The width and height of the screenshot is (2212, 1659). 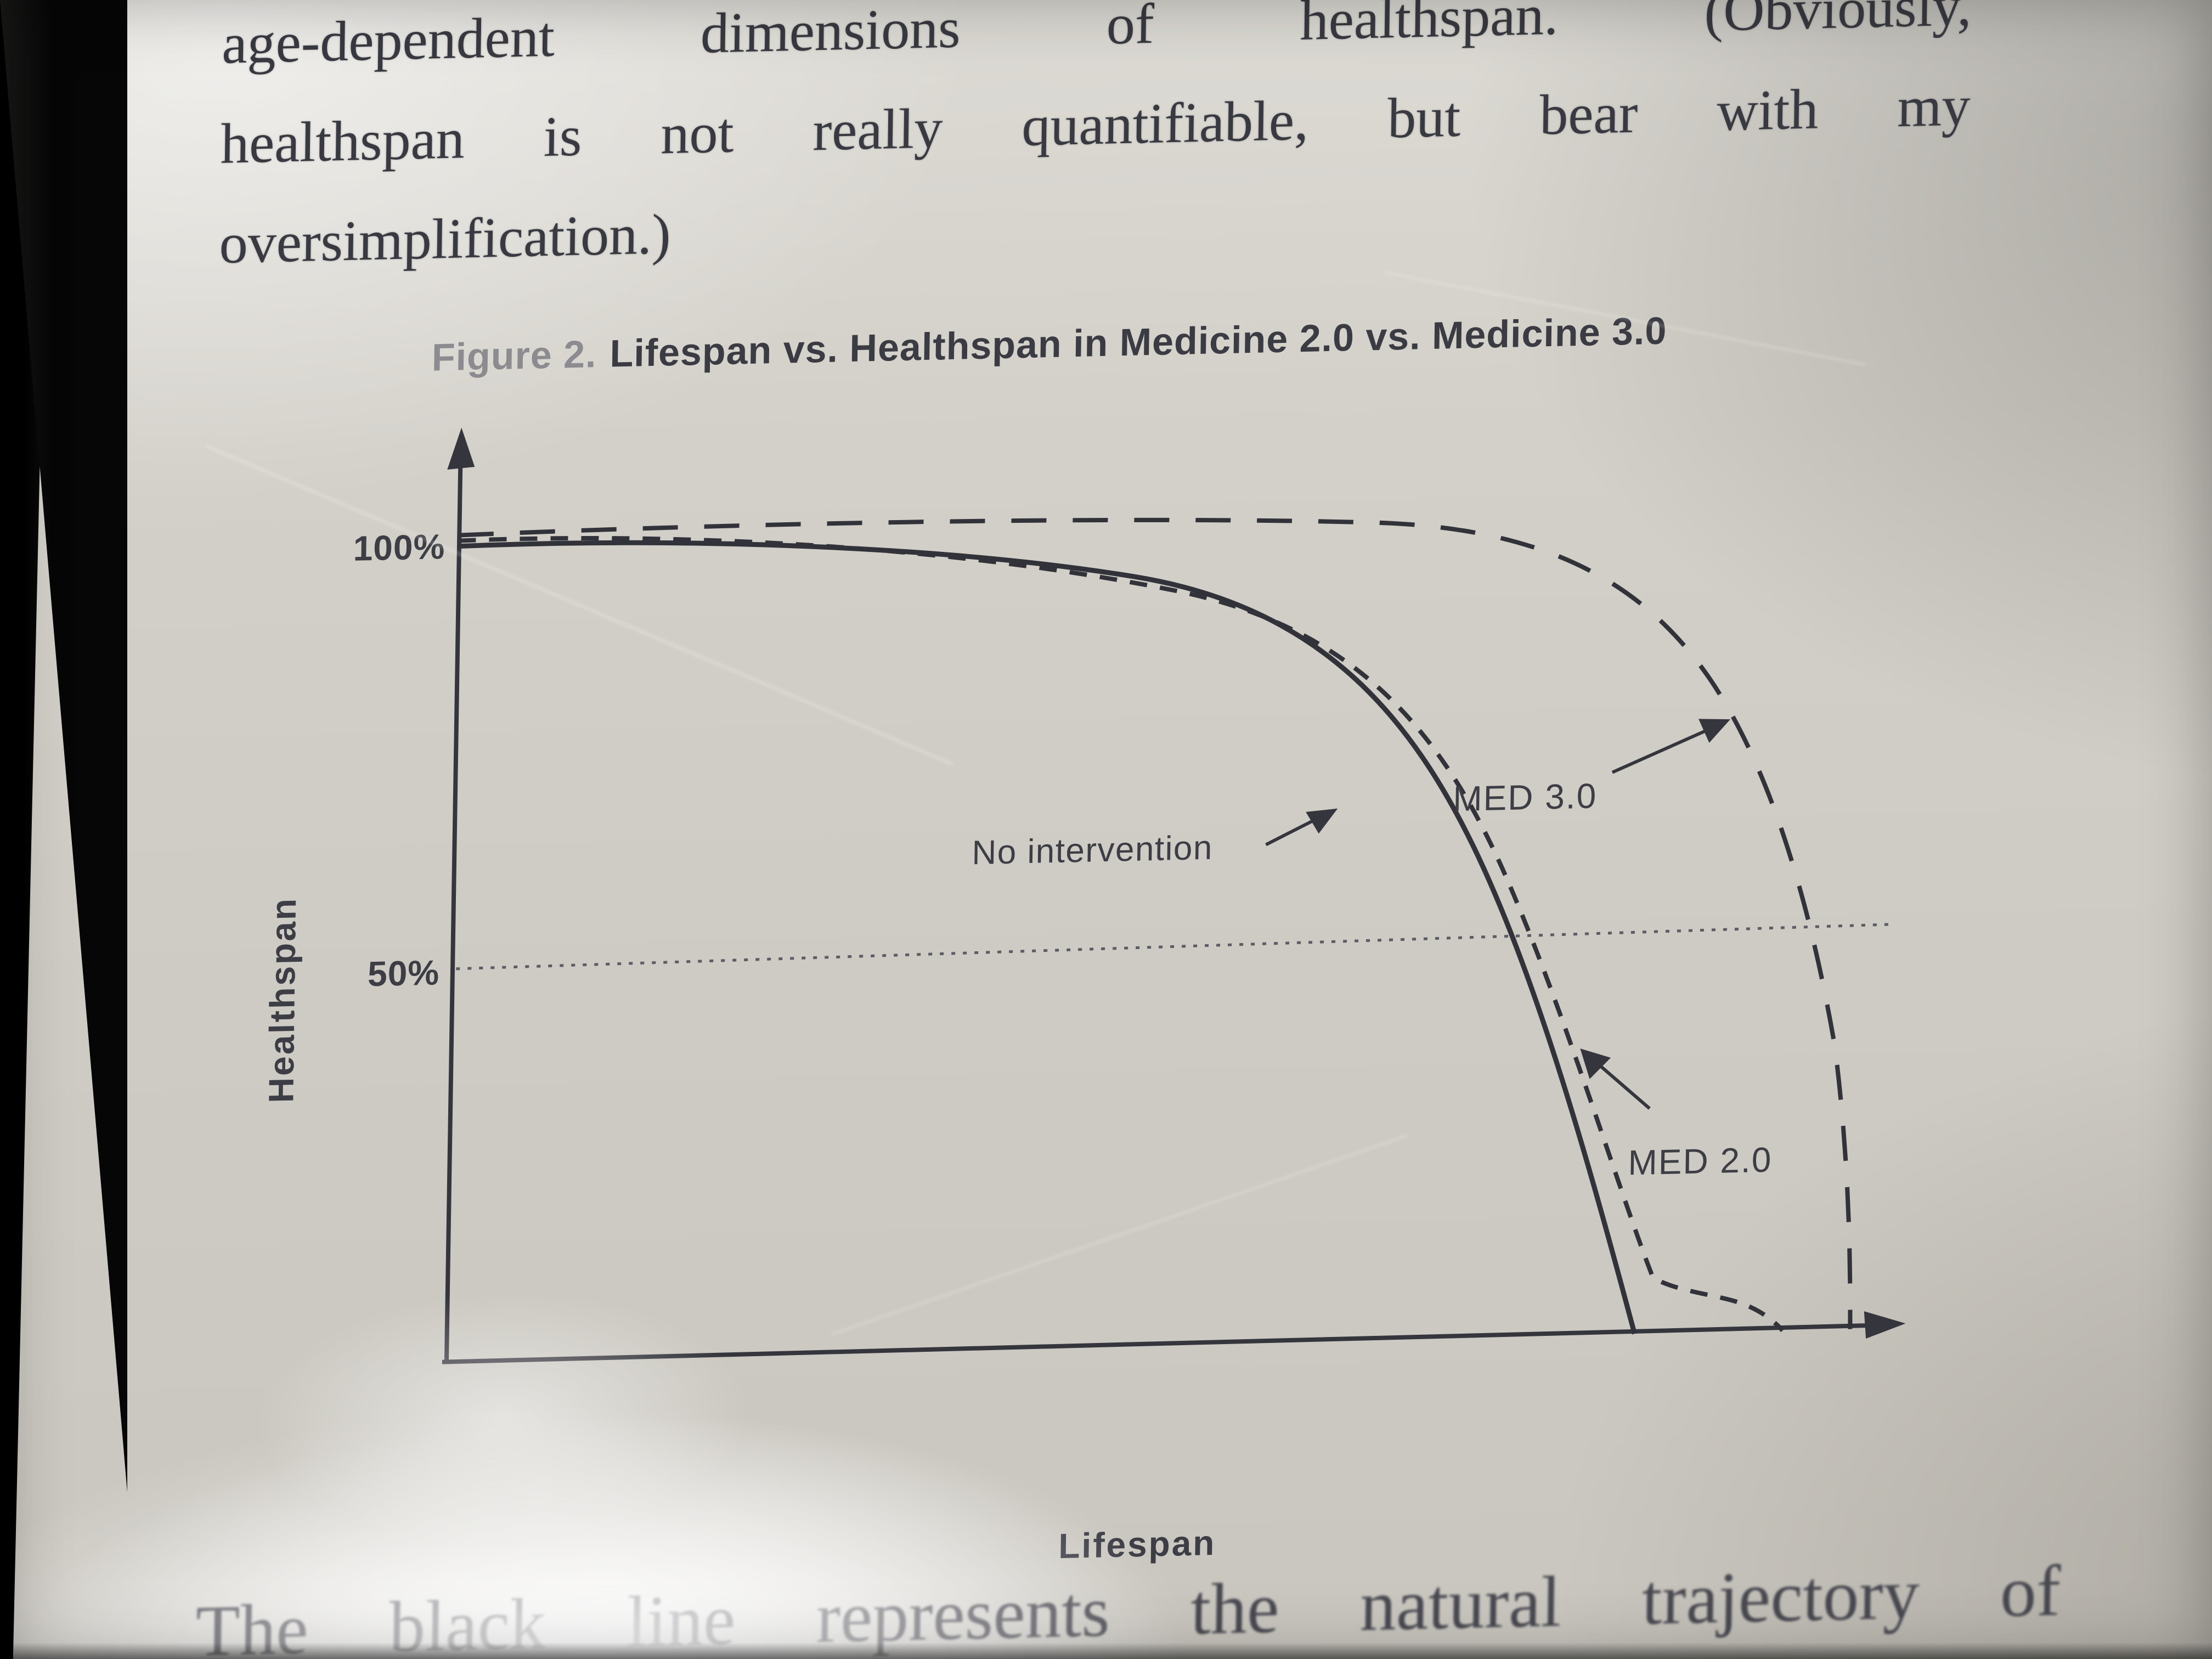 I want to click on med-3-0-arrowhead-icon, so click(x=1715, y=731).